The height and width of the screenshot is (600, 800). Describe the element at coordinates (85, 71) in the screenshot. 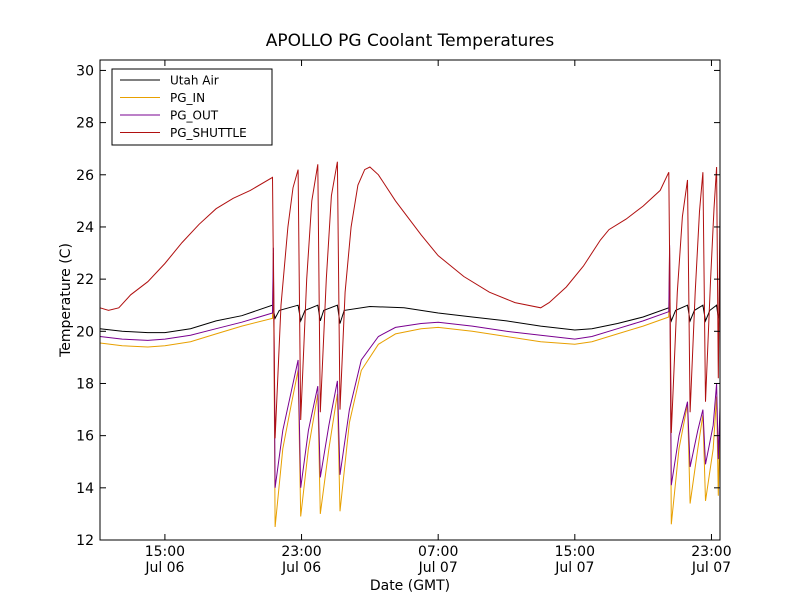

I see `y-tick-label: 30` at that location.